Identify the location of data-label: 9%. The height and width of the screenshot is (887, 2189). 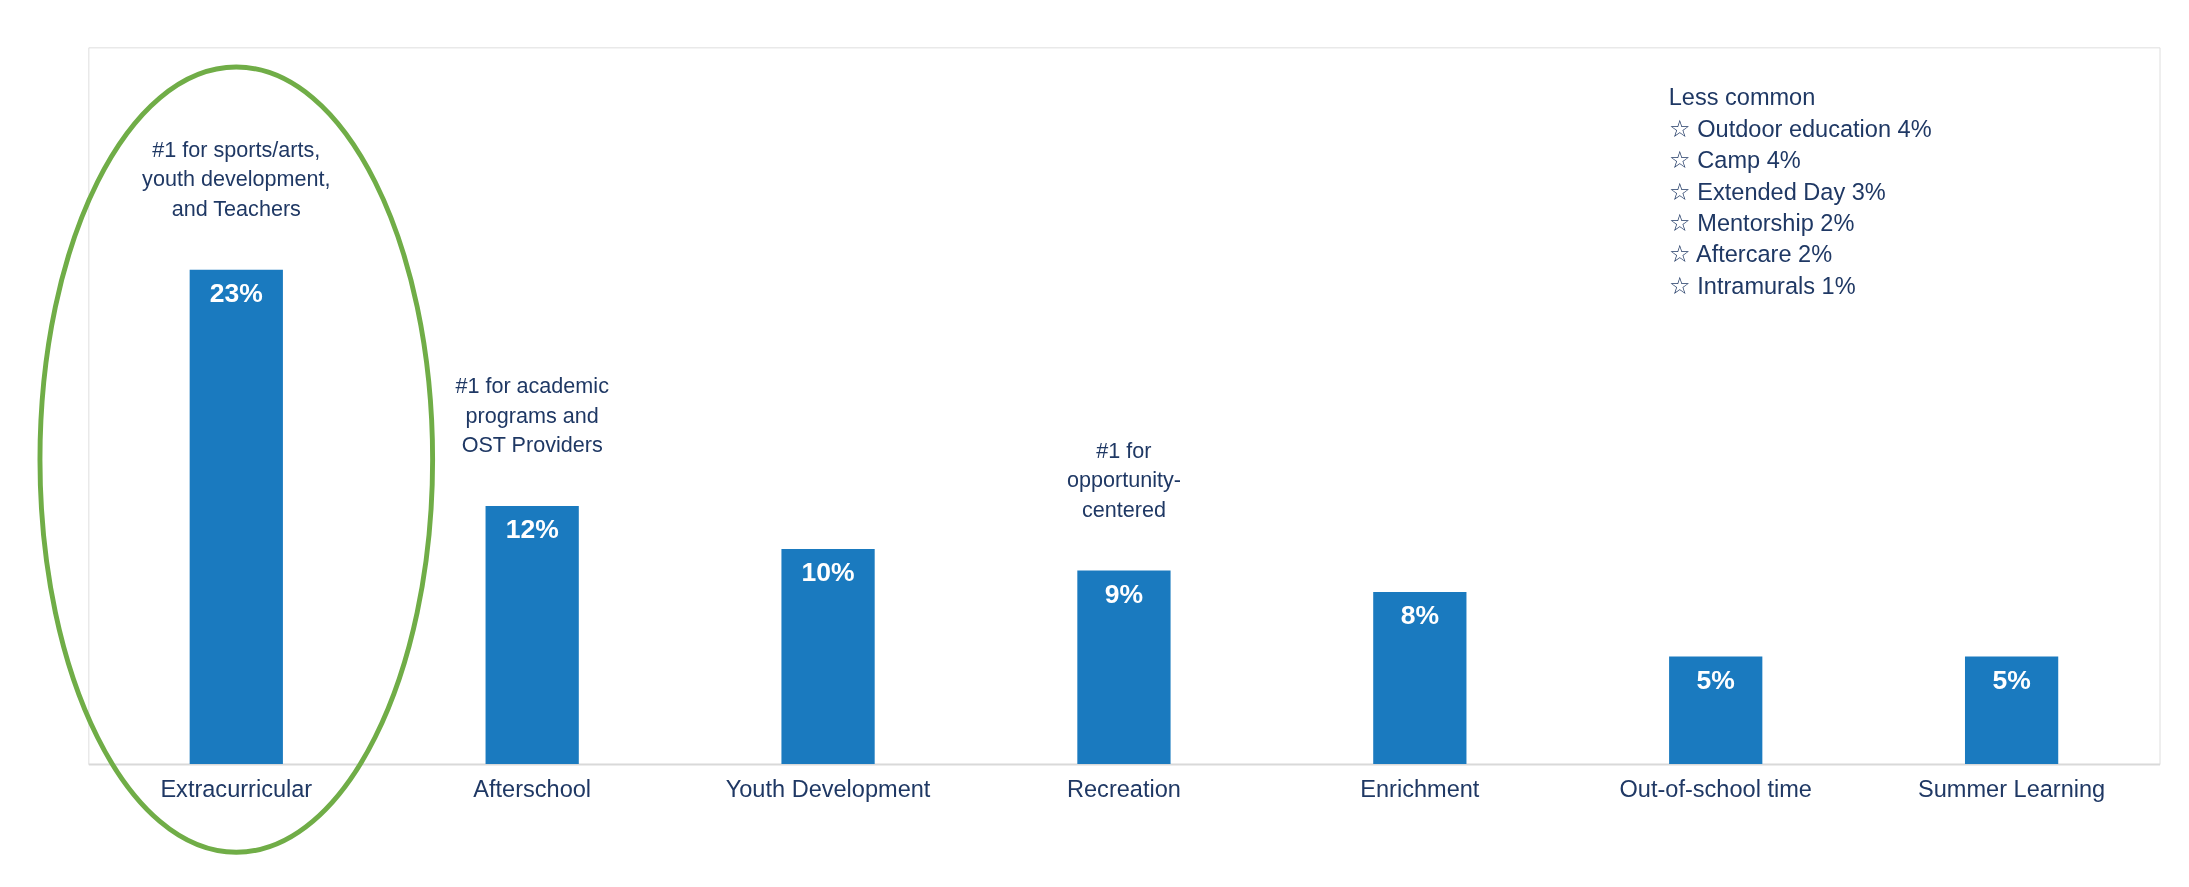
(1124, 593).